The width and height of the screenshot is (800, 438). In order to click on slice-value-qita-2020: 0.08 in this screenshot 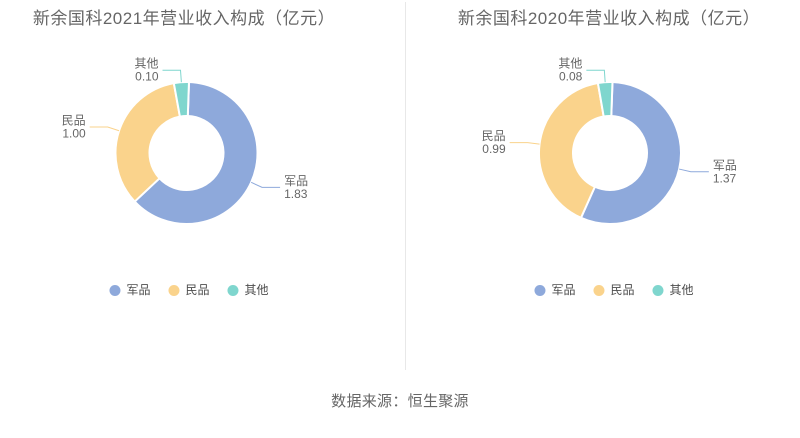, I will do `click(571, 77)`.